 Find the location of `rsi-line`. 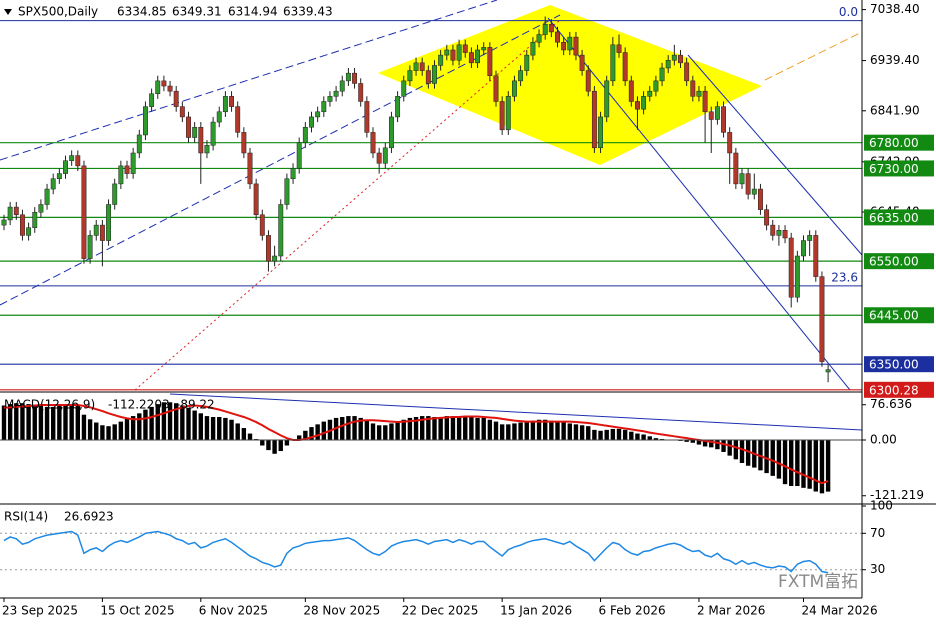

rsi-line is located at coordinates (416, 552).